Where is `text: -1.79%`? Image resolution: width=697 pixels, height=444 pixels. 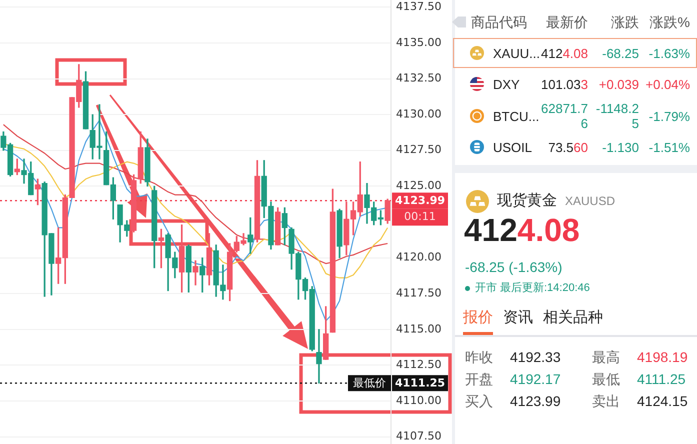
text: -1.79% is located at coordinates (669, 116).